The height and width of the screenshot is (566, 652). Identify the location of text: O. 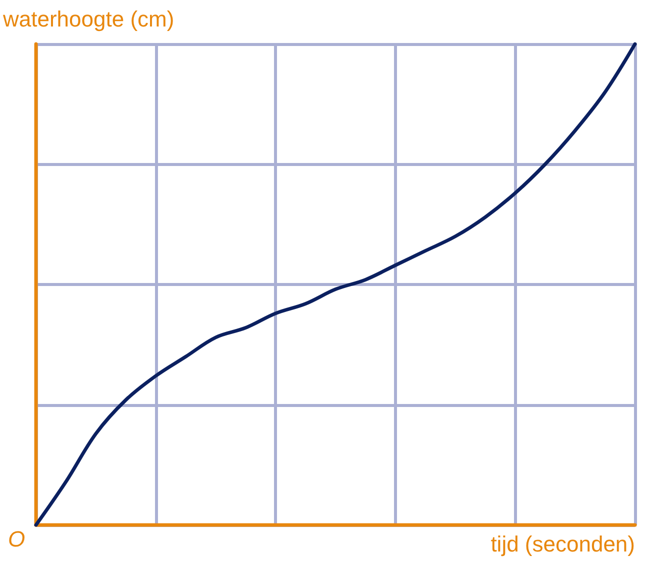
(17, 539).